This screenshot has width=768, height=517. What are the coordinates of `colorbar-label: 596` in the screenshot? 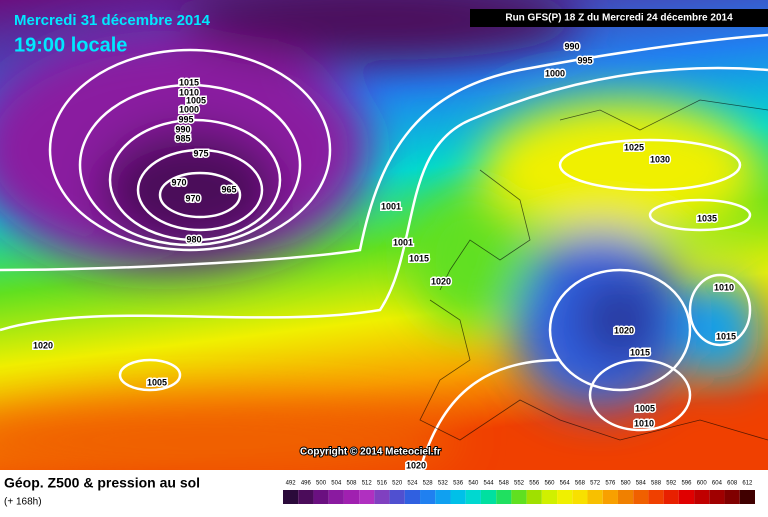 It's located at (686, 484).